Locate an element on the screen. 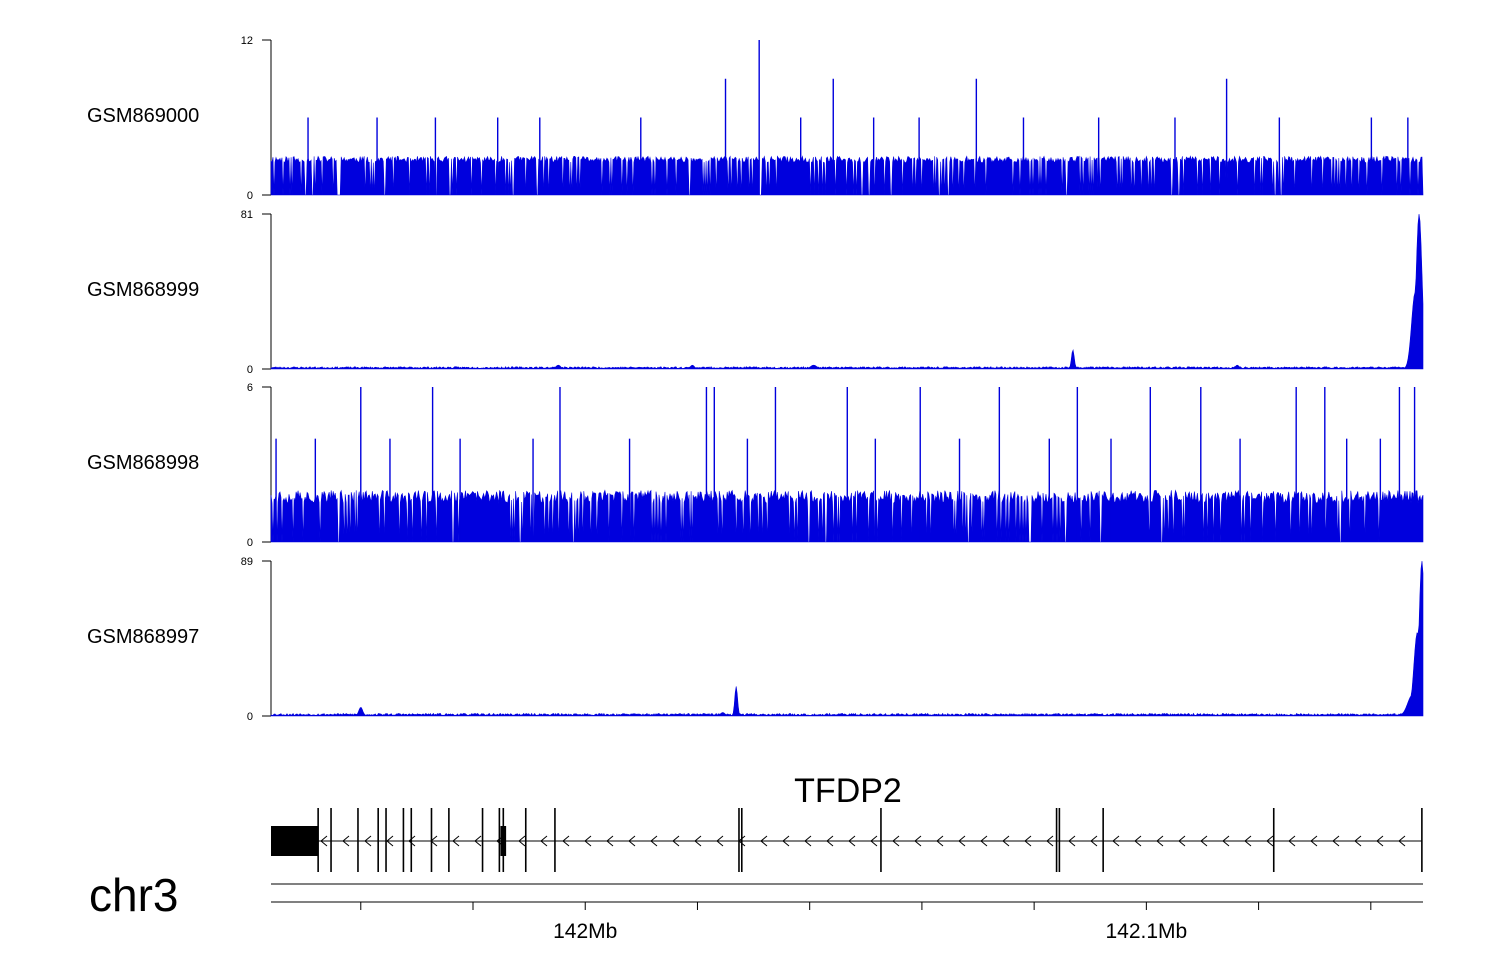  track-label: GSM868999 is located at coordinates (143, 290).